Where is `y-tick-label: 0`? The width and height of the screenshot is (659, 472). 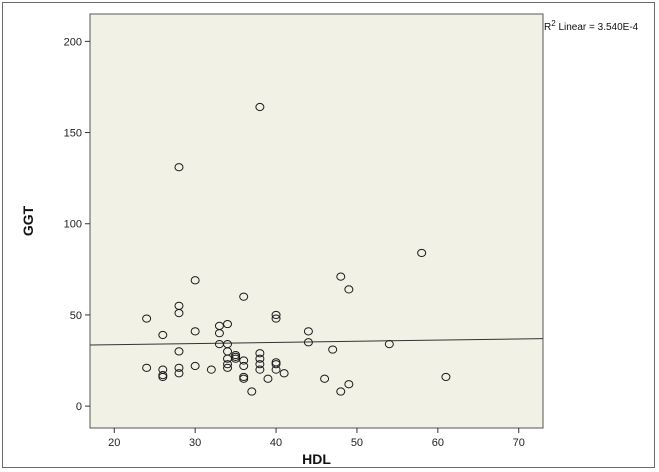
y-tick-label: 0 is located at coordinates (79, 407).